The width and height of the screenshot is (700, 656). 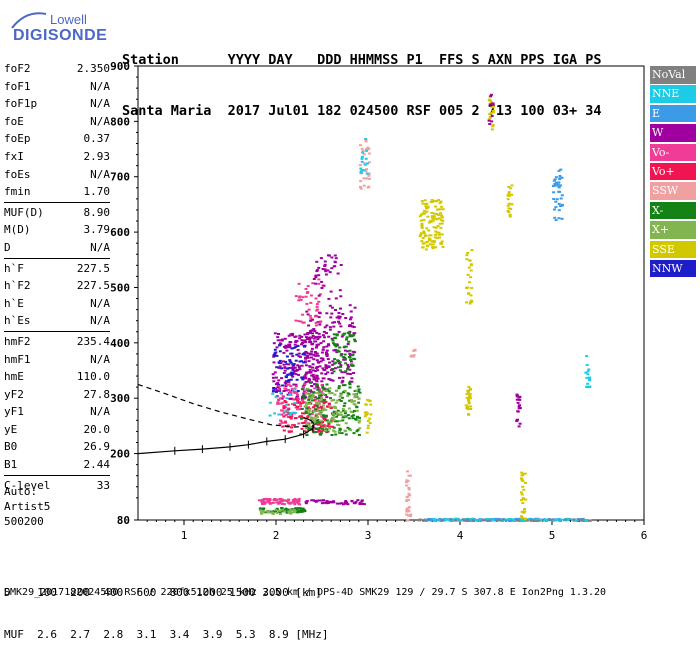 I want to click on legend-item: X-, so click(x=673, y=210).